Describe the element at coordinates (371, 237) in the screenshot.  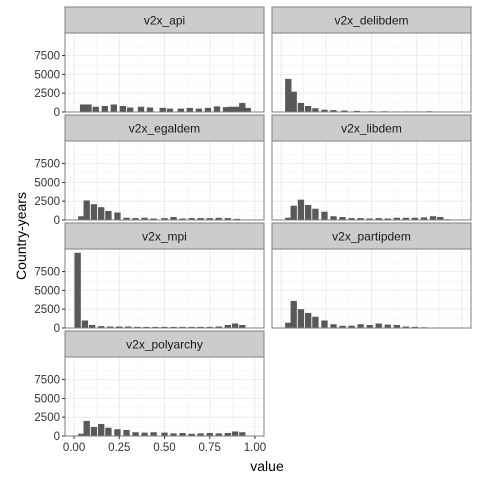
I see `facet-strip-label: v2x_partipdem` at that location.